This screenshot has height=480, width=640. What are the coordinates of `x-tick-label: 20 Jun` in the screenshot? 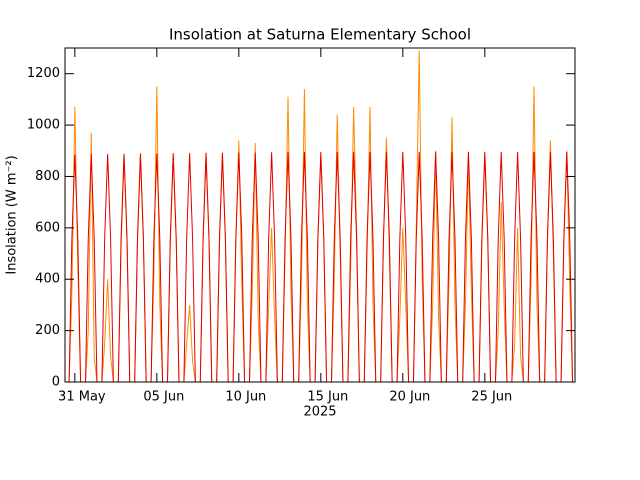 It's located at (409, 397).